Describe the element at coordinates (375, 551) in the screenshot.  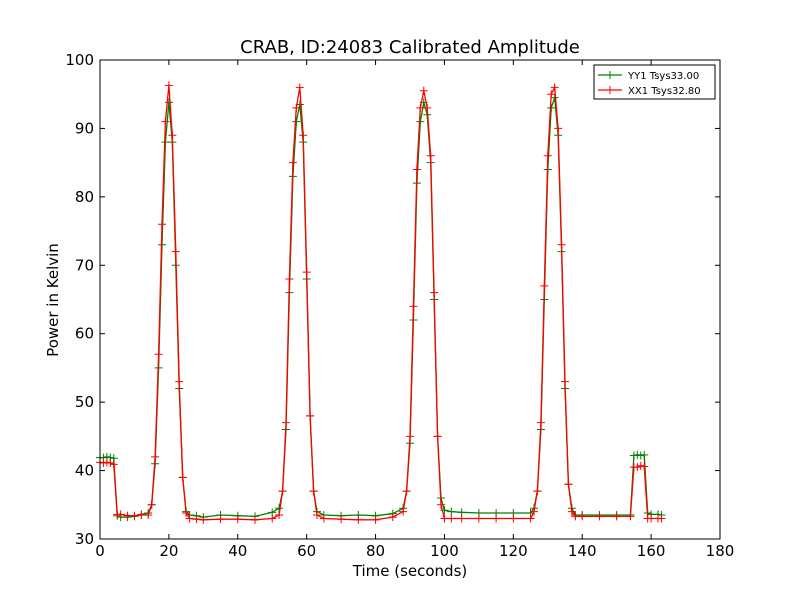
I see `x-tick-label: 80` at that location.